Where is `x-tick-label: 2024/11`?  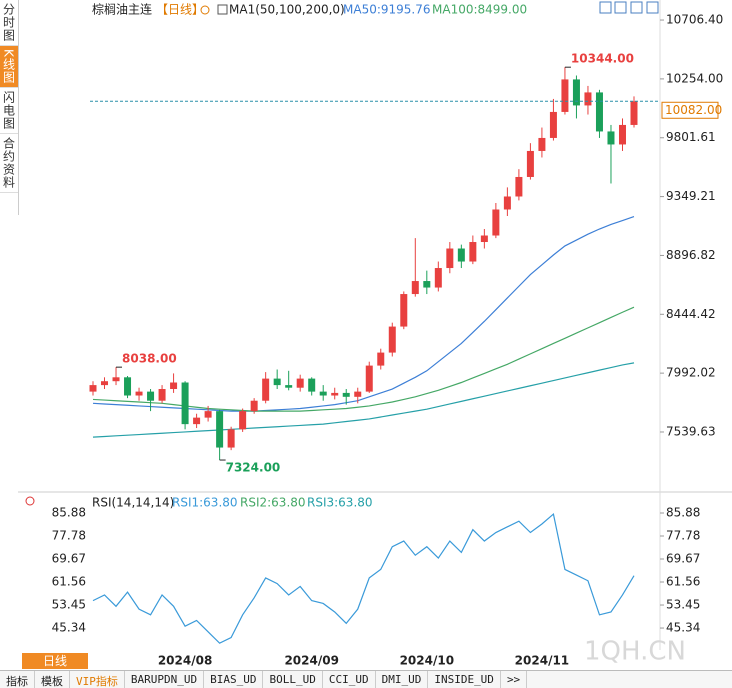 x-tick-label: 2024/11 is located at coordinates (542, 661).